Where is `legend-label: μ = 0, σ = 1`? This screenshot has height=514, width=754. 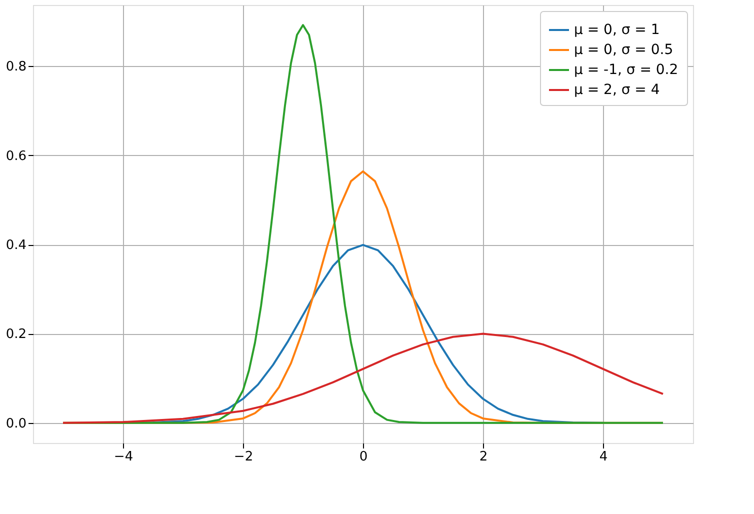 legend-label: μ = 0, σ = 1 is located at coordinates (617, 30).